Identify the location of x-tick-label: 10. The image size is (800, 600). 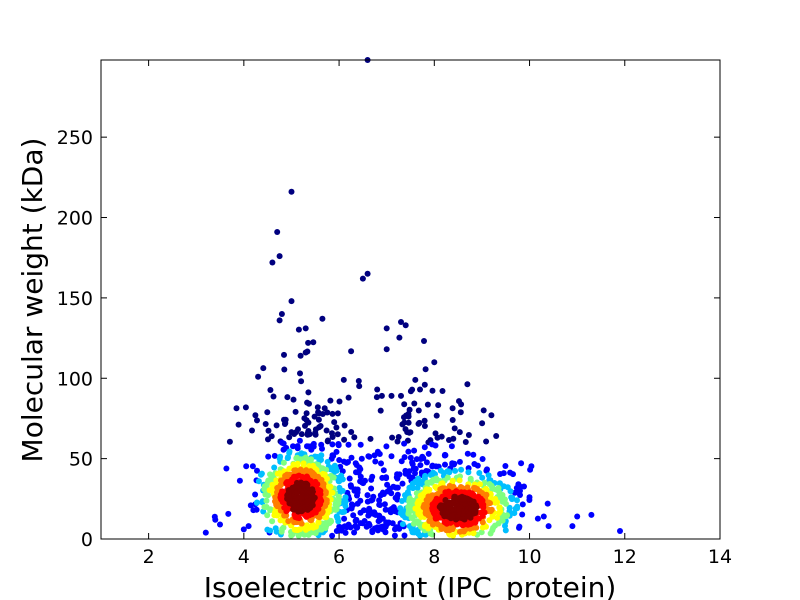
(529, 557).